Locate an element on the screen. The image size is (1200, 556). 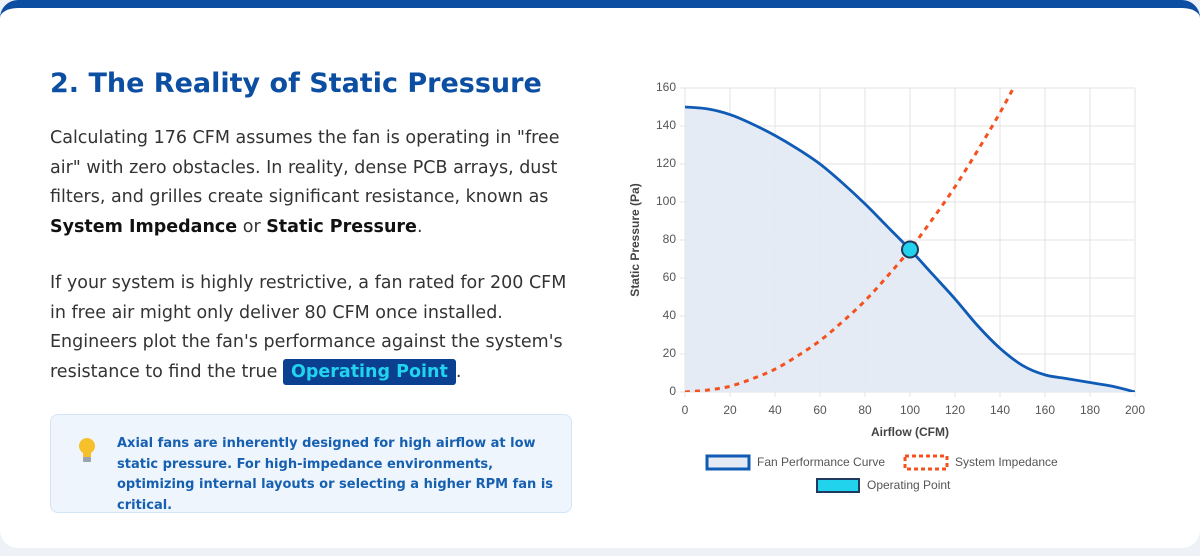
y-axis-title: Static Pressure (Pa) is located at coordinates (635, 239).